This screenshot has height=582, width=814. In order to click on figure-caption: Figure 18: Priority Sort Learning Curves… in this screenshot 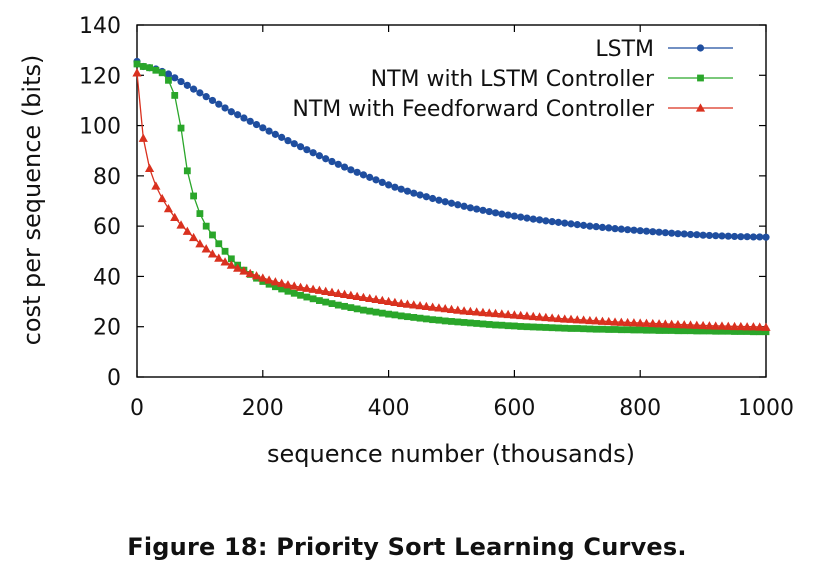, I will do `click(407, 547)`.